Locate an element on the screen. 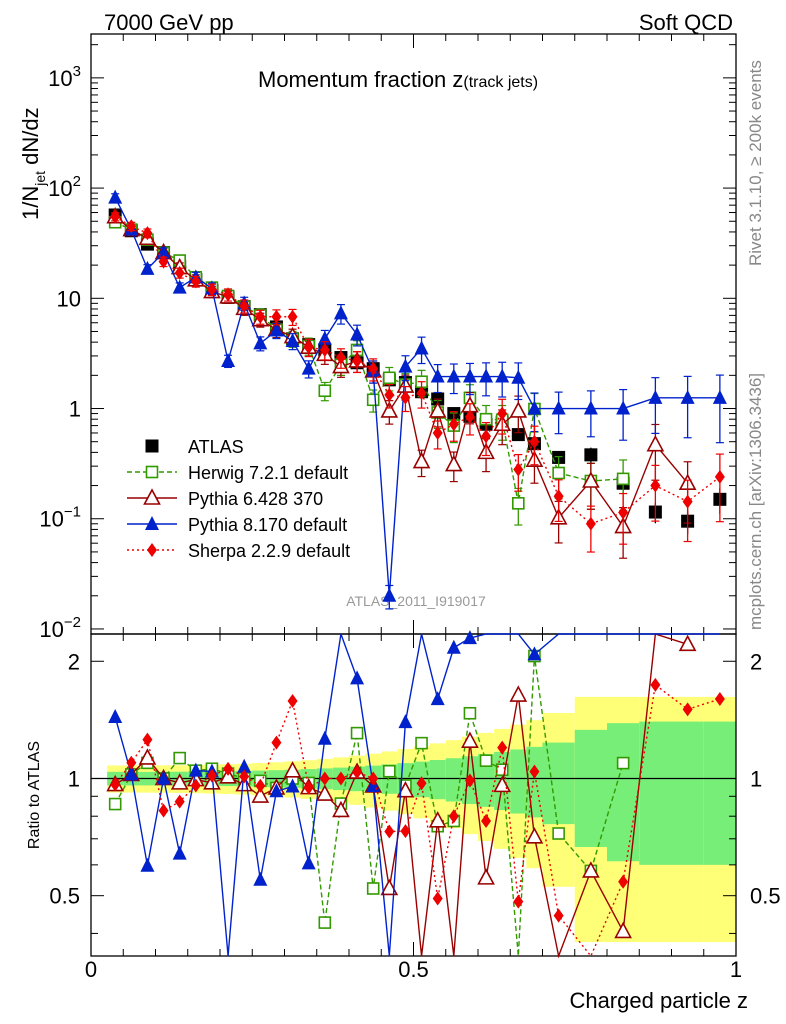 Image resolution: width=786 pixels, height=1024 pixels. ratio-ytick-label-right: 0.5 is located at coordinates (765, 896).